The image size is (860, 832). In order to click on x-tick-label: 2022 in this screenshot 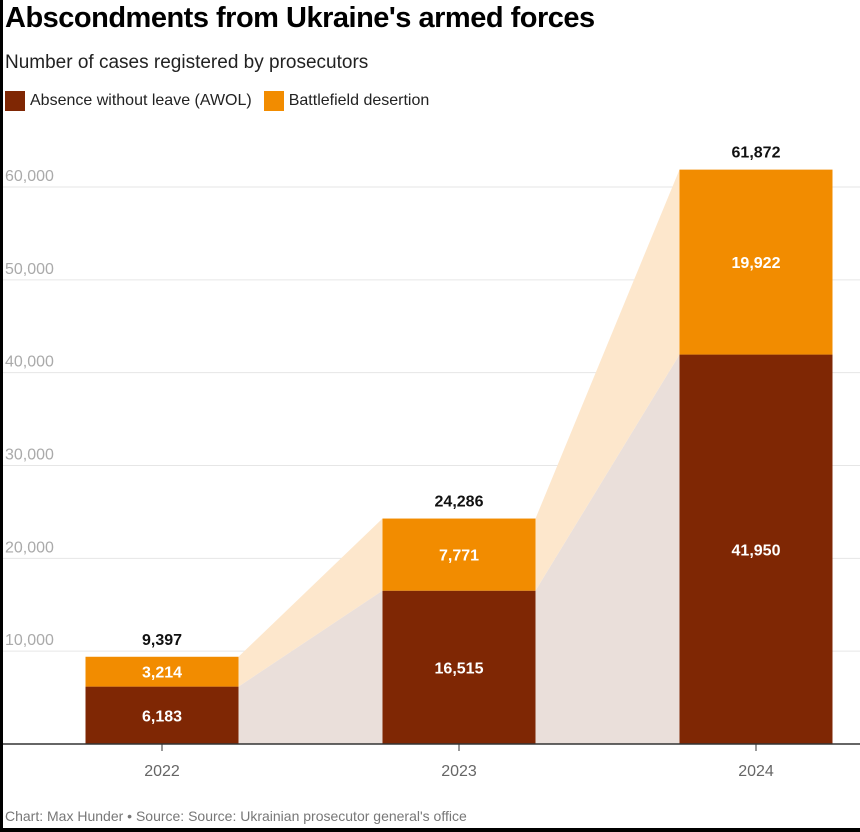, I will do `click(162, 771)`.